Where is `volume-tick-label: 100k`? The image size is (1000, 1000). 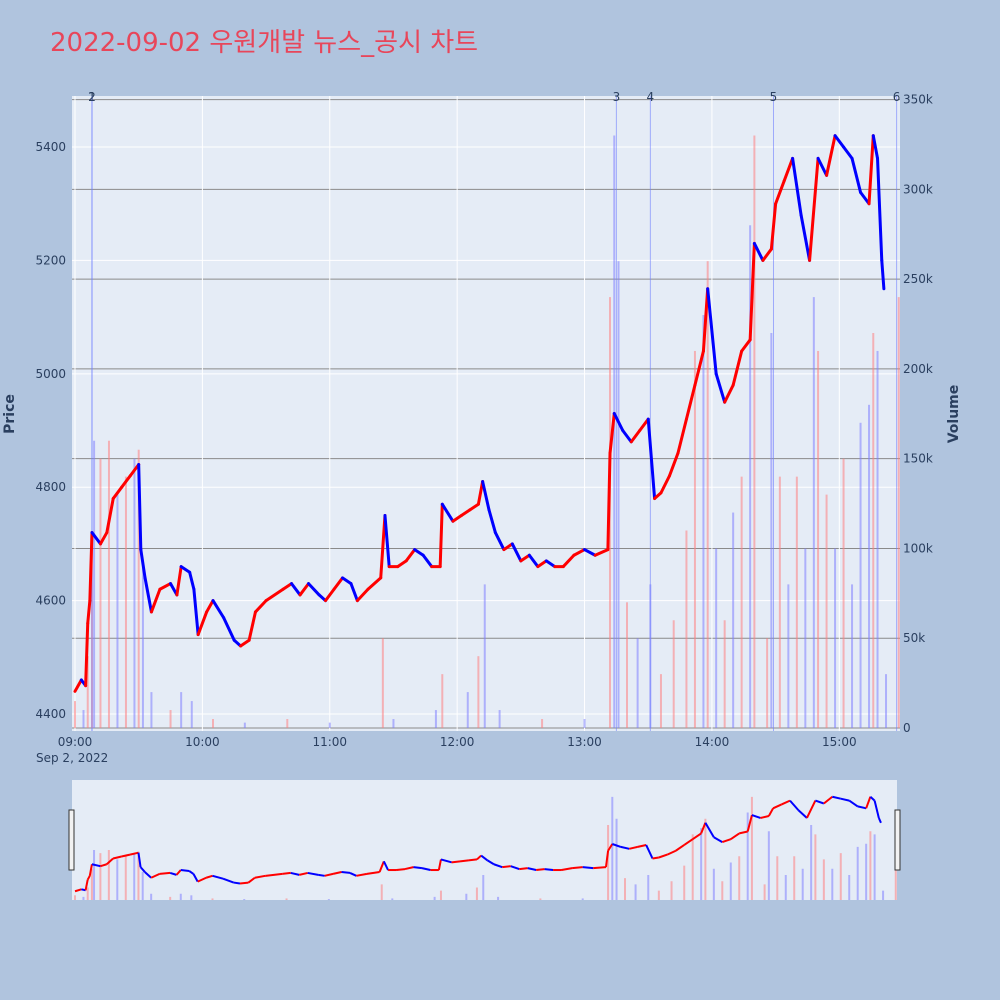
volume-tick-label: 100k is located at coordinates (918, 548).